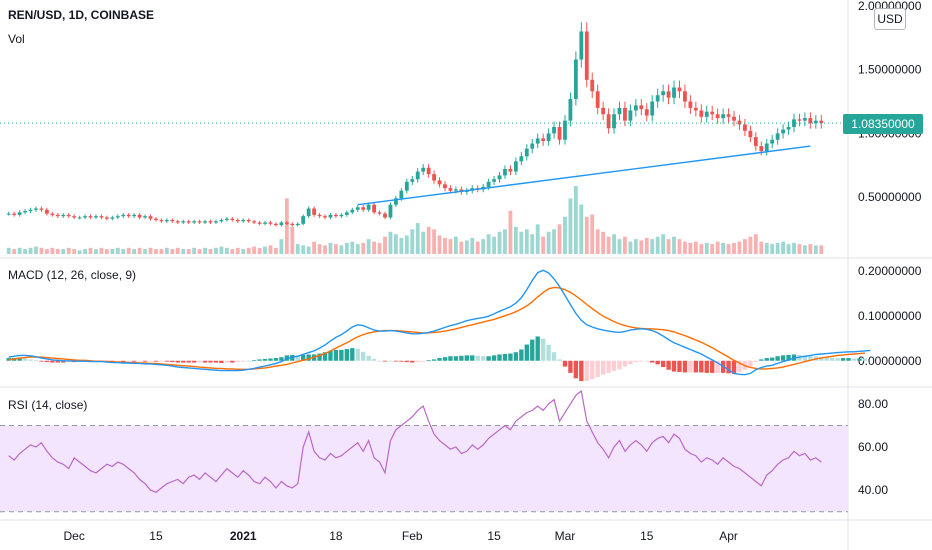 Image resolution: width=932 pixels, height=550 pixels. Describe the element at coordinates (890, 70) in the screenshot. I see `price-axis-tick: 1.50000000` at that location.